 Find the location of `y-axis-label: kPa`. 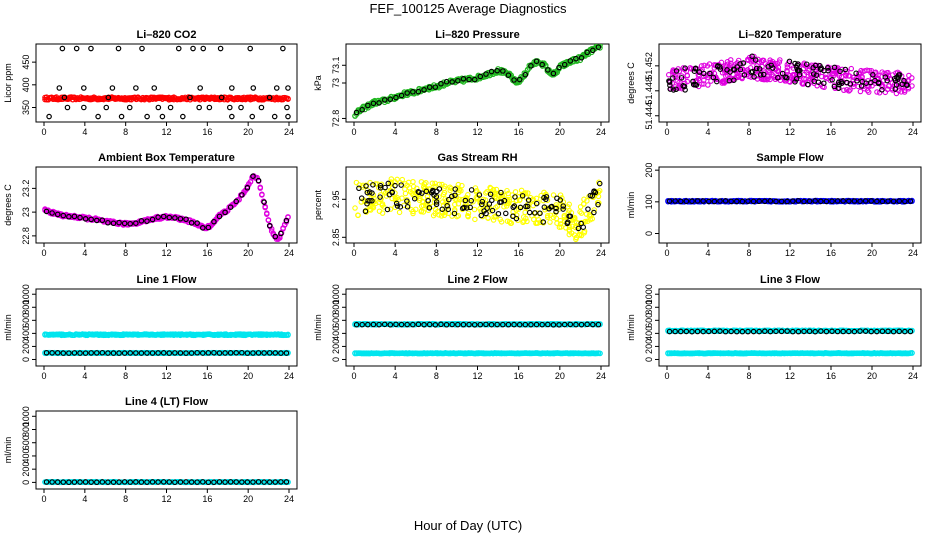

y-axis-label: kPa is located at coordinates (318, 83).